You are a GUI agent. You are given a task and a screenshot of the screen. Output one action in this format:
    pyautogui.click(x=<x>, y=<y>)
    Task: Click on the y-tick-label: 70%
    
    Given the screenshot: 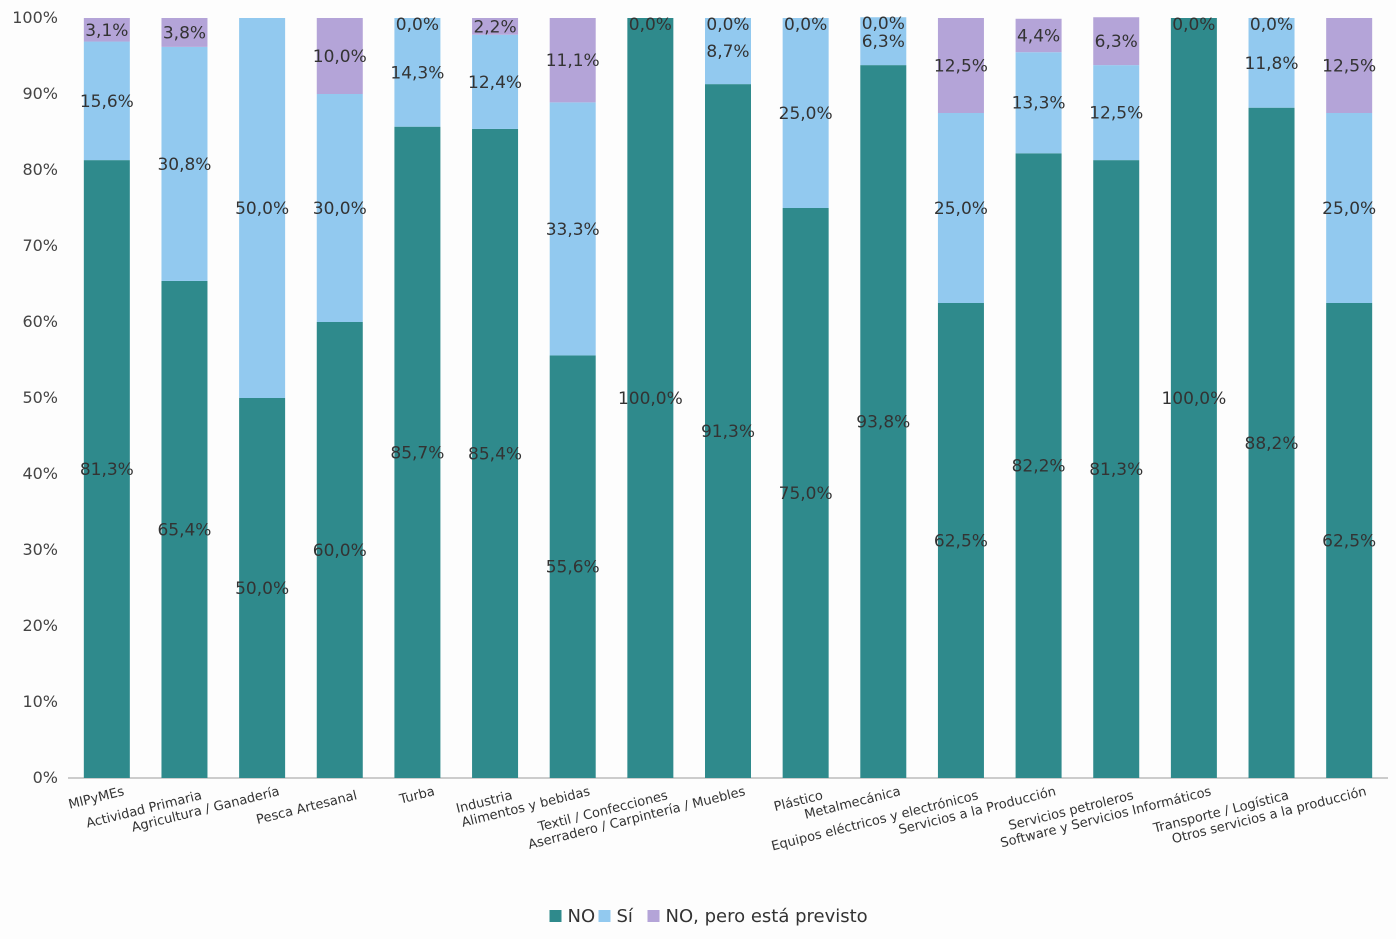 What is the action you would take?
    pyautogui.click(x=40, y=245)
    